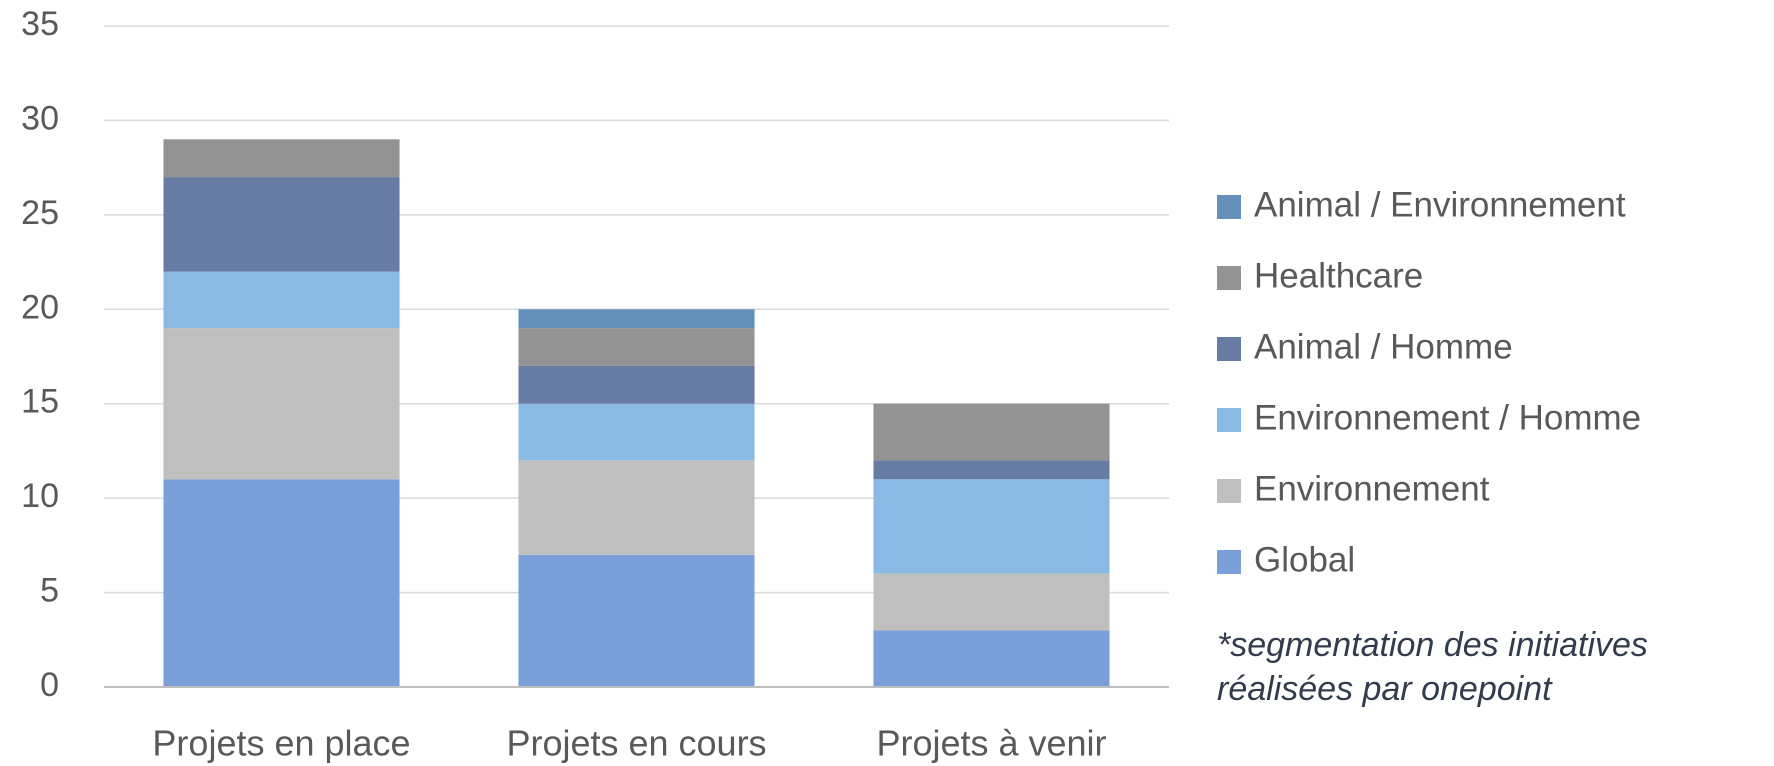 This screenshot has height=766, width=1774. I want to click on y-tick-label: 20, so click(40, 307).